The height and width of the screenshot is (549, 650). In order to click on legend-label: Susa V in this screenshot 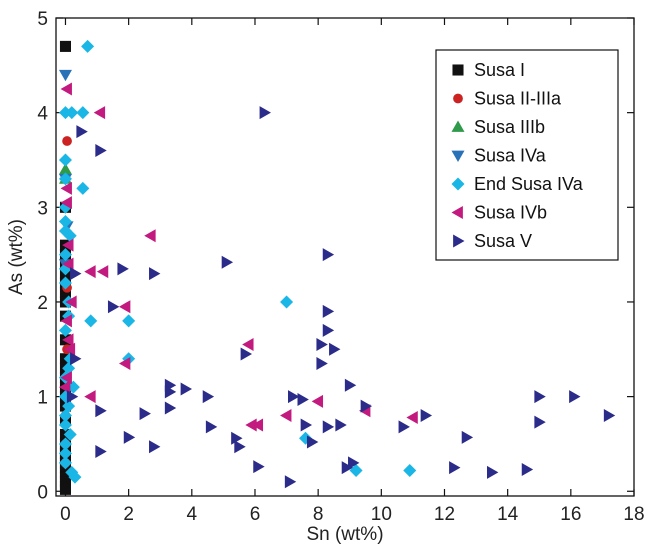, I will do `click(503, 241)`.